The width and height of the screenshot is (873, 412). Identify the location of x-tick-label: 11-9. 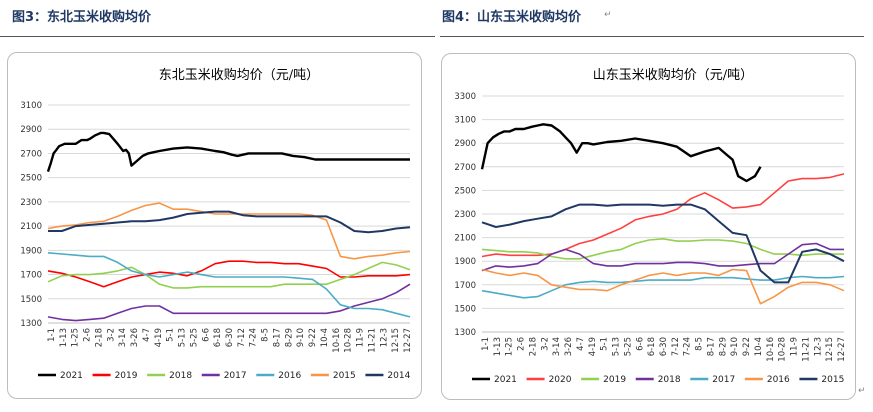
(361, 337).